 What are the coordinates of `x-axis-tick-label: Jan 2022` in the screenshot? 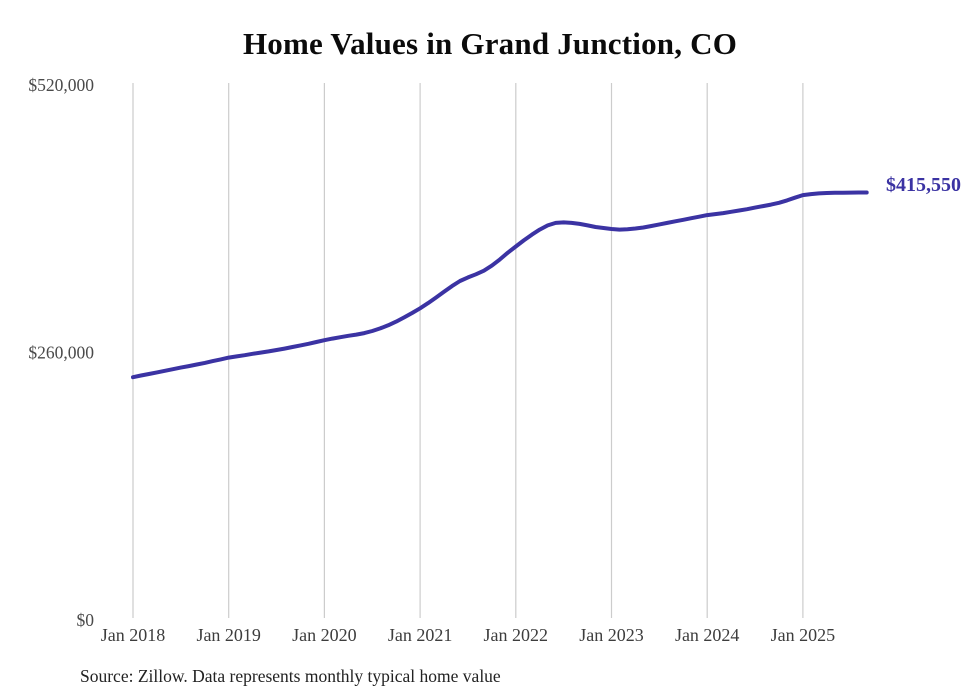 It's located at (516, 635).